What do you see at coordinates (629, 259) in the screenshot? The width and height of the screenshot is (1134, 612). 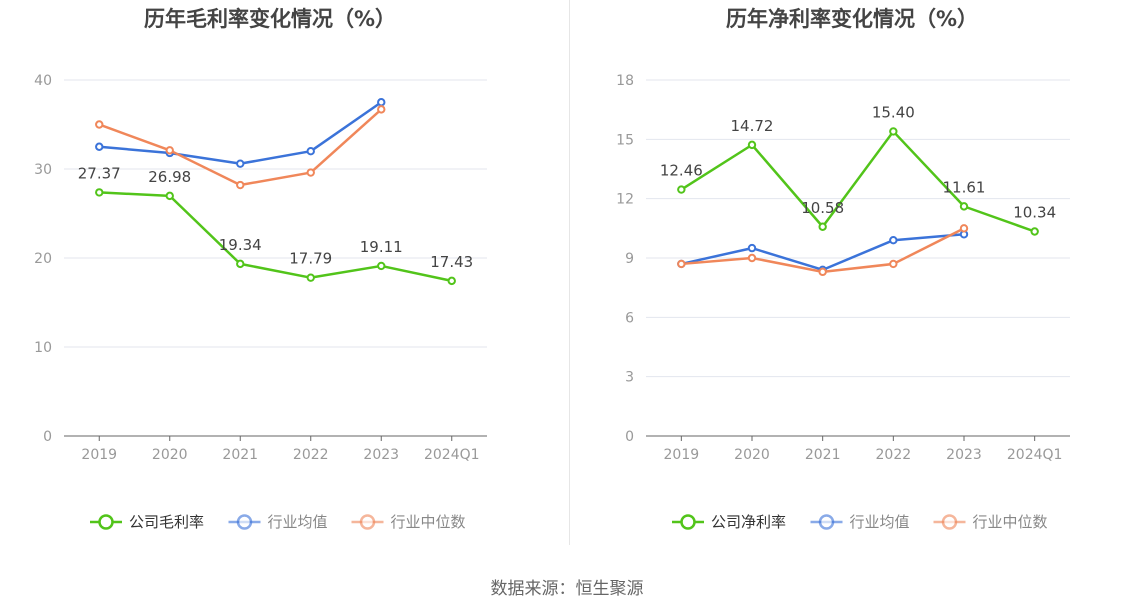 I see `y-tick-label: 9` at bounding box center [629, 259].